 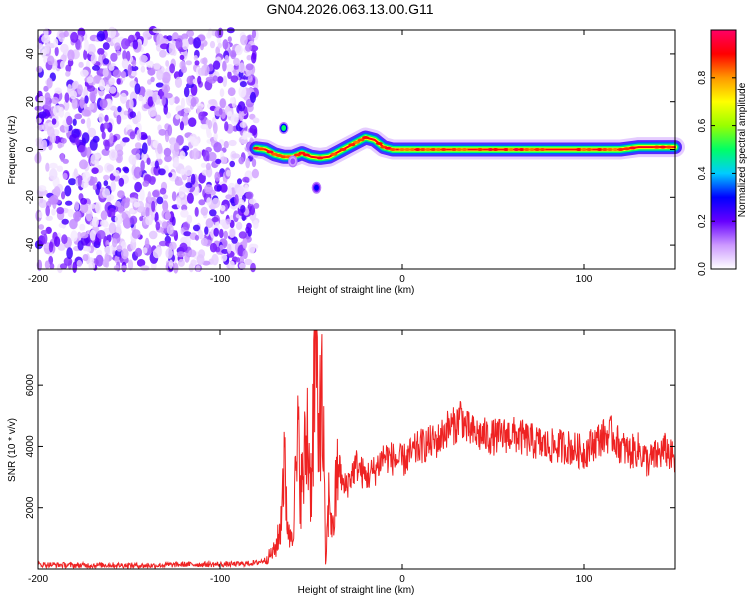 I want to click on colorbar-frame, so click(x=723, y=149).